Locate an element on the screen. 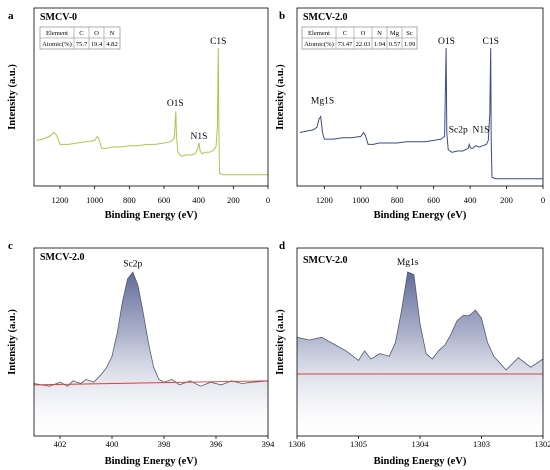 The image size is (550, 470). x-tick-label: 1303 is located at coordinates (481, 444).